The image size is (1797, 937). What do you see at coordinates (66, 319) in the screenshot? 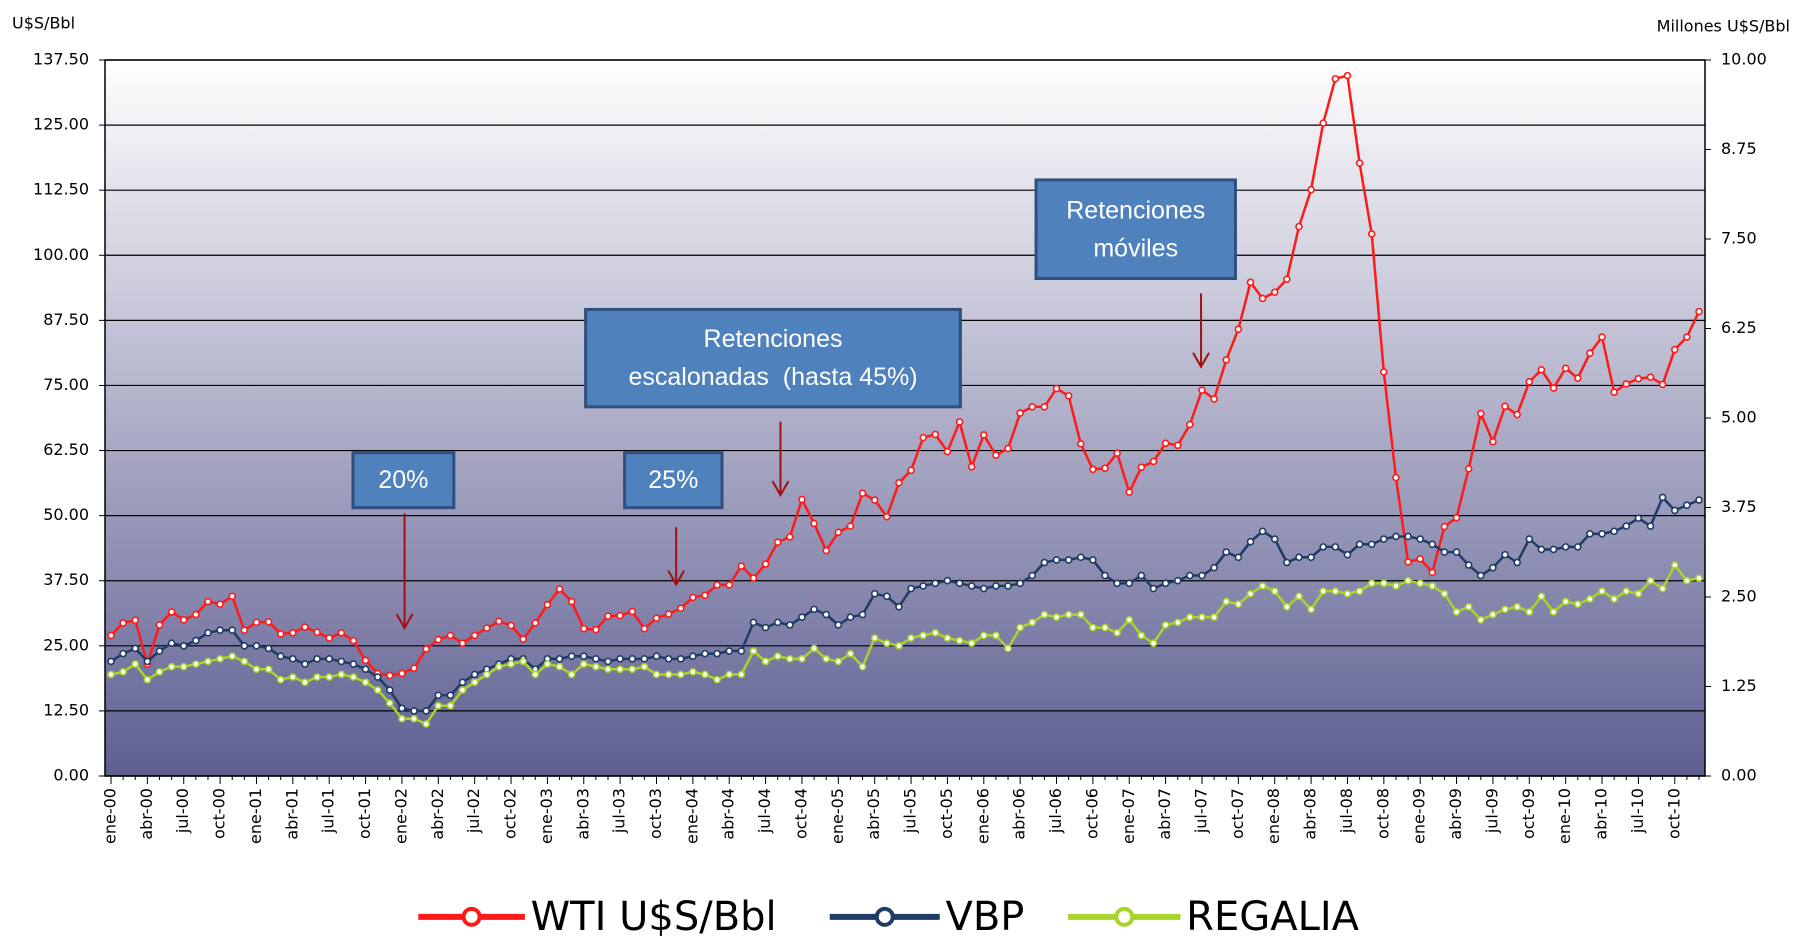
I see `y-tick-label: 87.50` at bounding box center [66, 319].